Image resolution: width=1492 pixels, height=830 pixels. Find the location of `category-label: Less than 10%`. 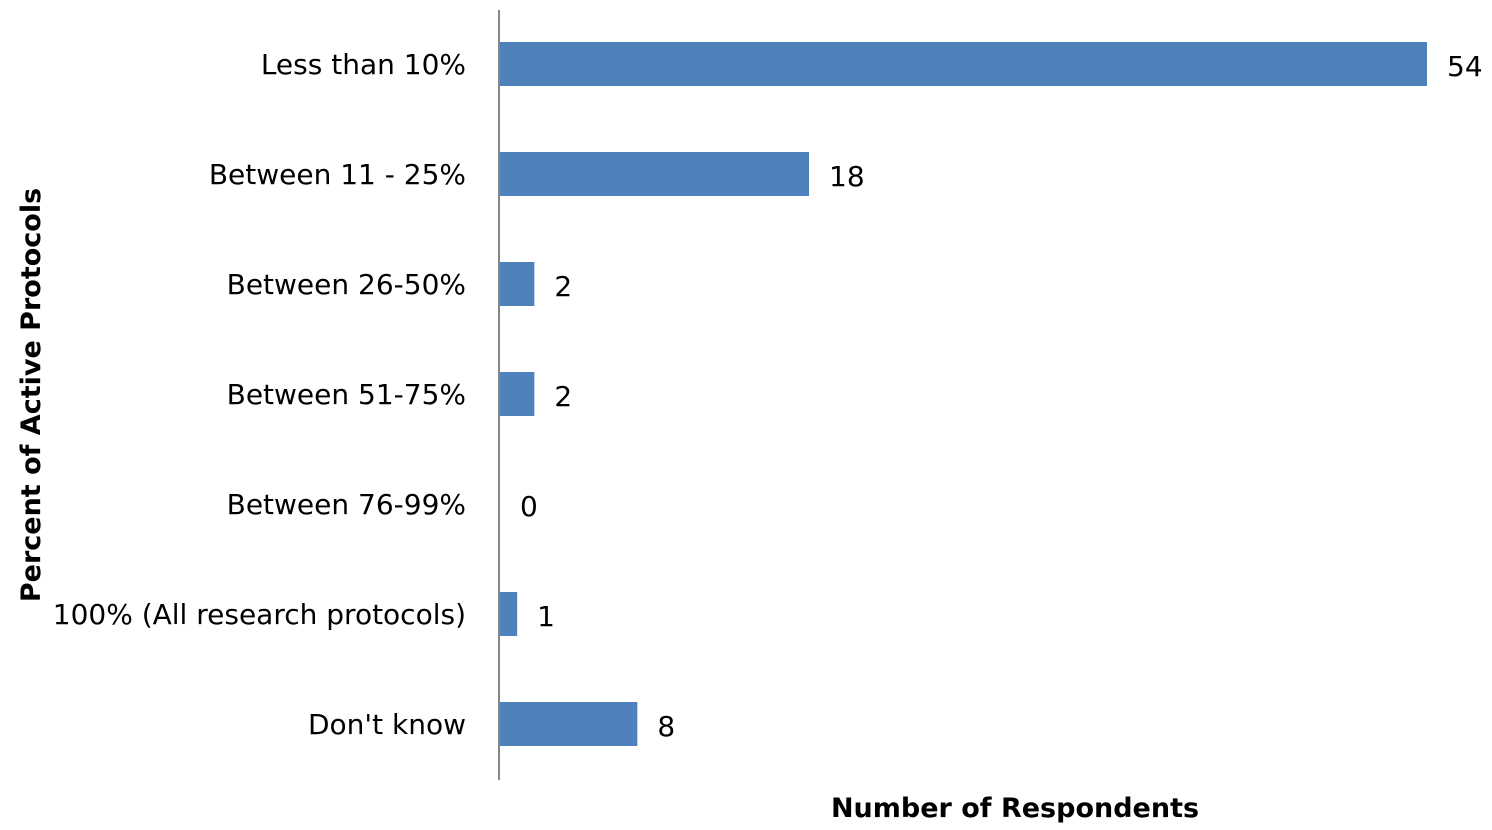

category-label: Less than 10% is located at coordinates (363, 64).